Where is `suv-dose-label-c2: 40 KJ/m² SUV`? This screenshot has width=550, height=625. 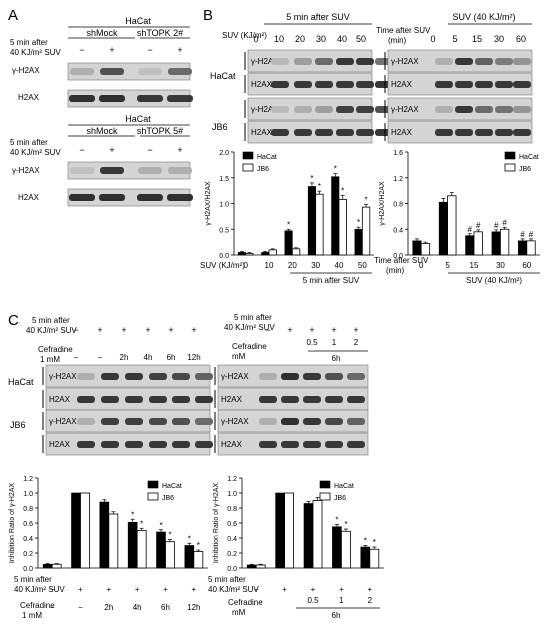
suv-dose-label-c2: 40 KJ/m² SUV is located at coordinates (249, 327).